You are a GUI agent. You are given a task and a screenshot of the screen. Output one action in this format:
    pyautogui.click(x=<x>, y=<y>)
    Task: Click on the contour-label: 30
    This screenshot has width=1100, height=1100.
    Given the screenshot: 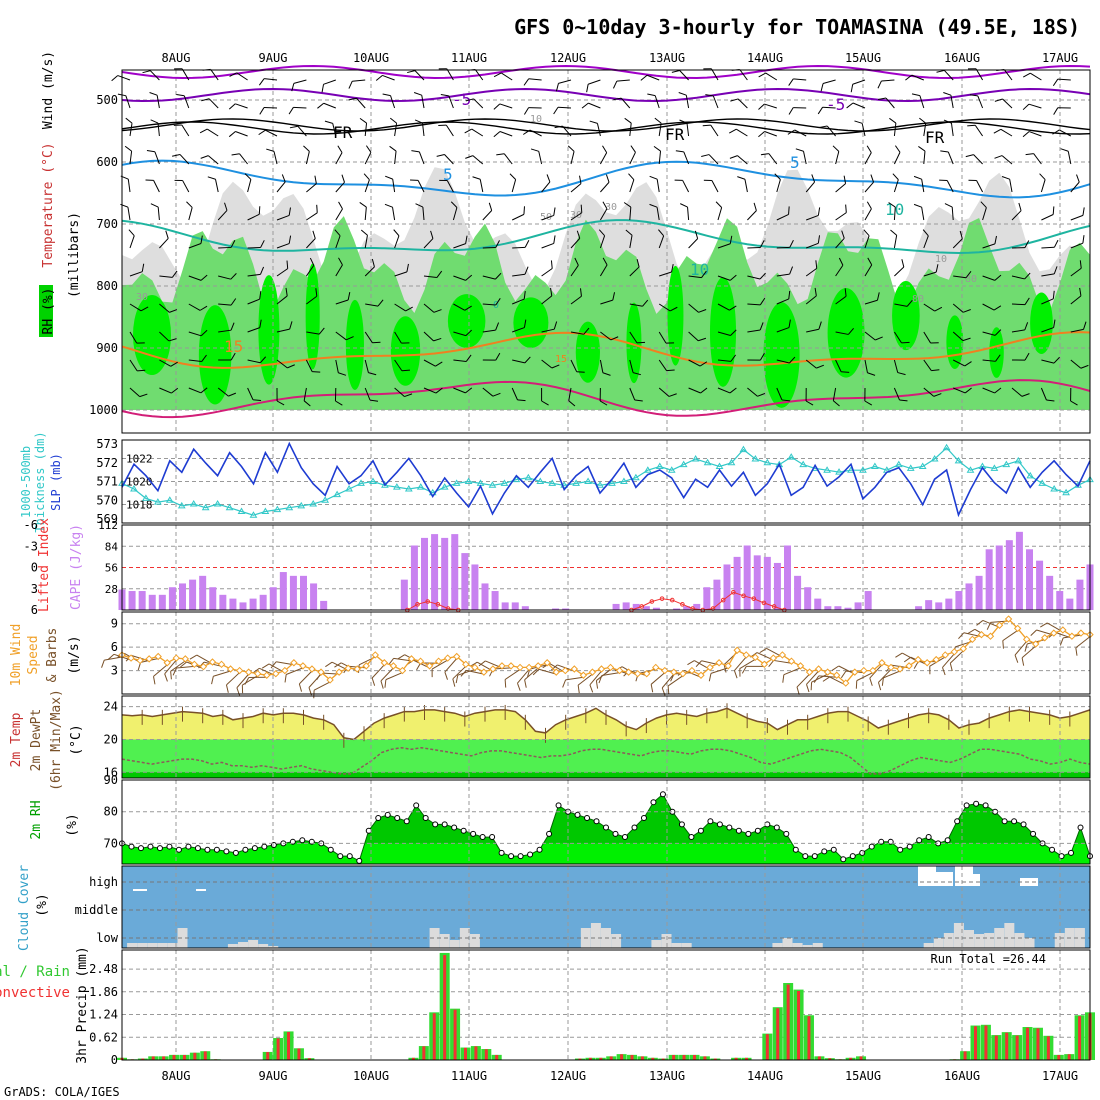 What is the action you would take?
    pyautogui.click(x=611, y=207)
    